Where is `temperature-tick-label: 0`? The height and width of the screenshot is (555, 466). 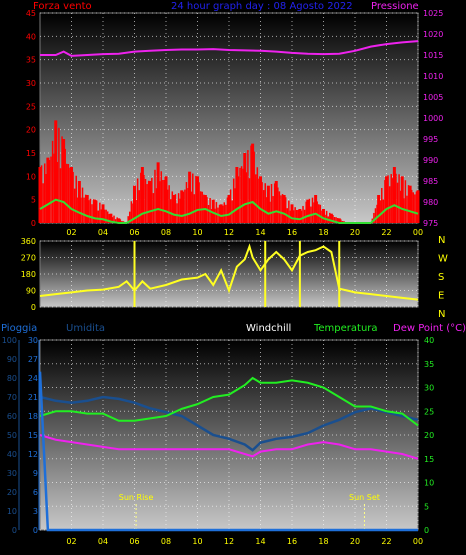
temperature-tick-label: 0 is located at coordinates (426, 530).